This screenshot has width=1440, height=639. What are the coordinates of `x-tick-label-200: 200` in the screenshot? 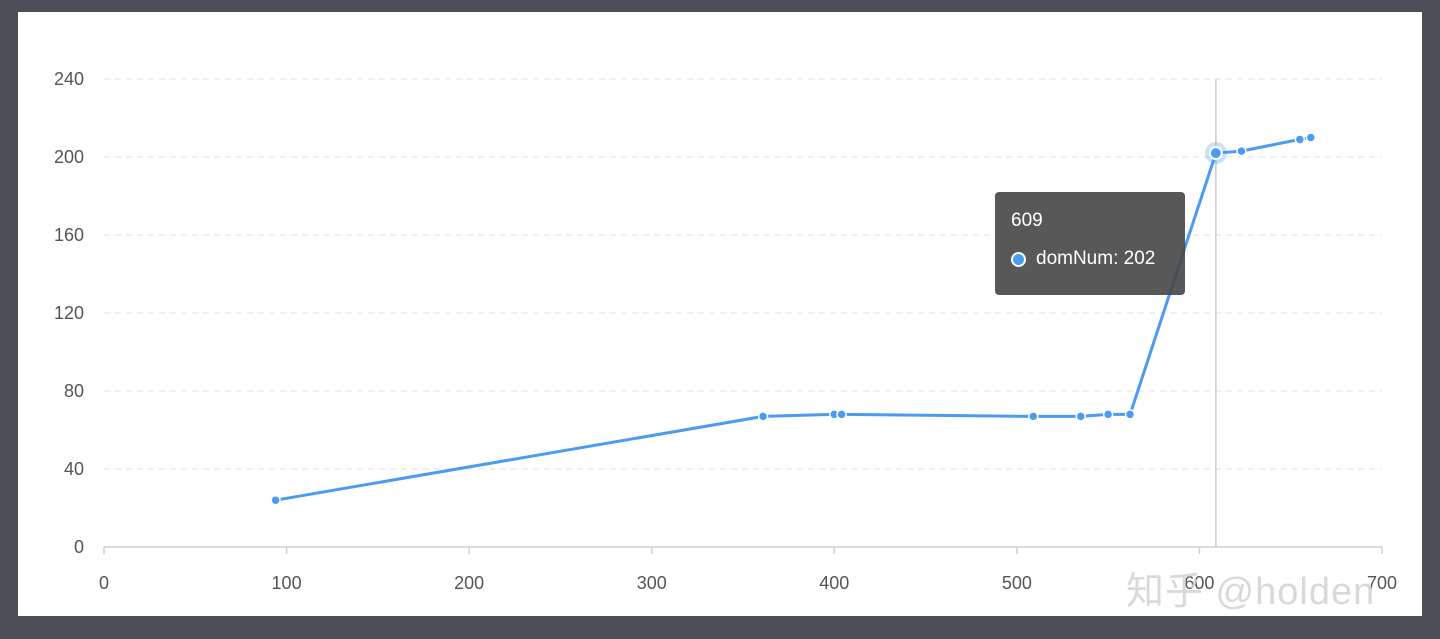 It's located at (469, 583).